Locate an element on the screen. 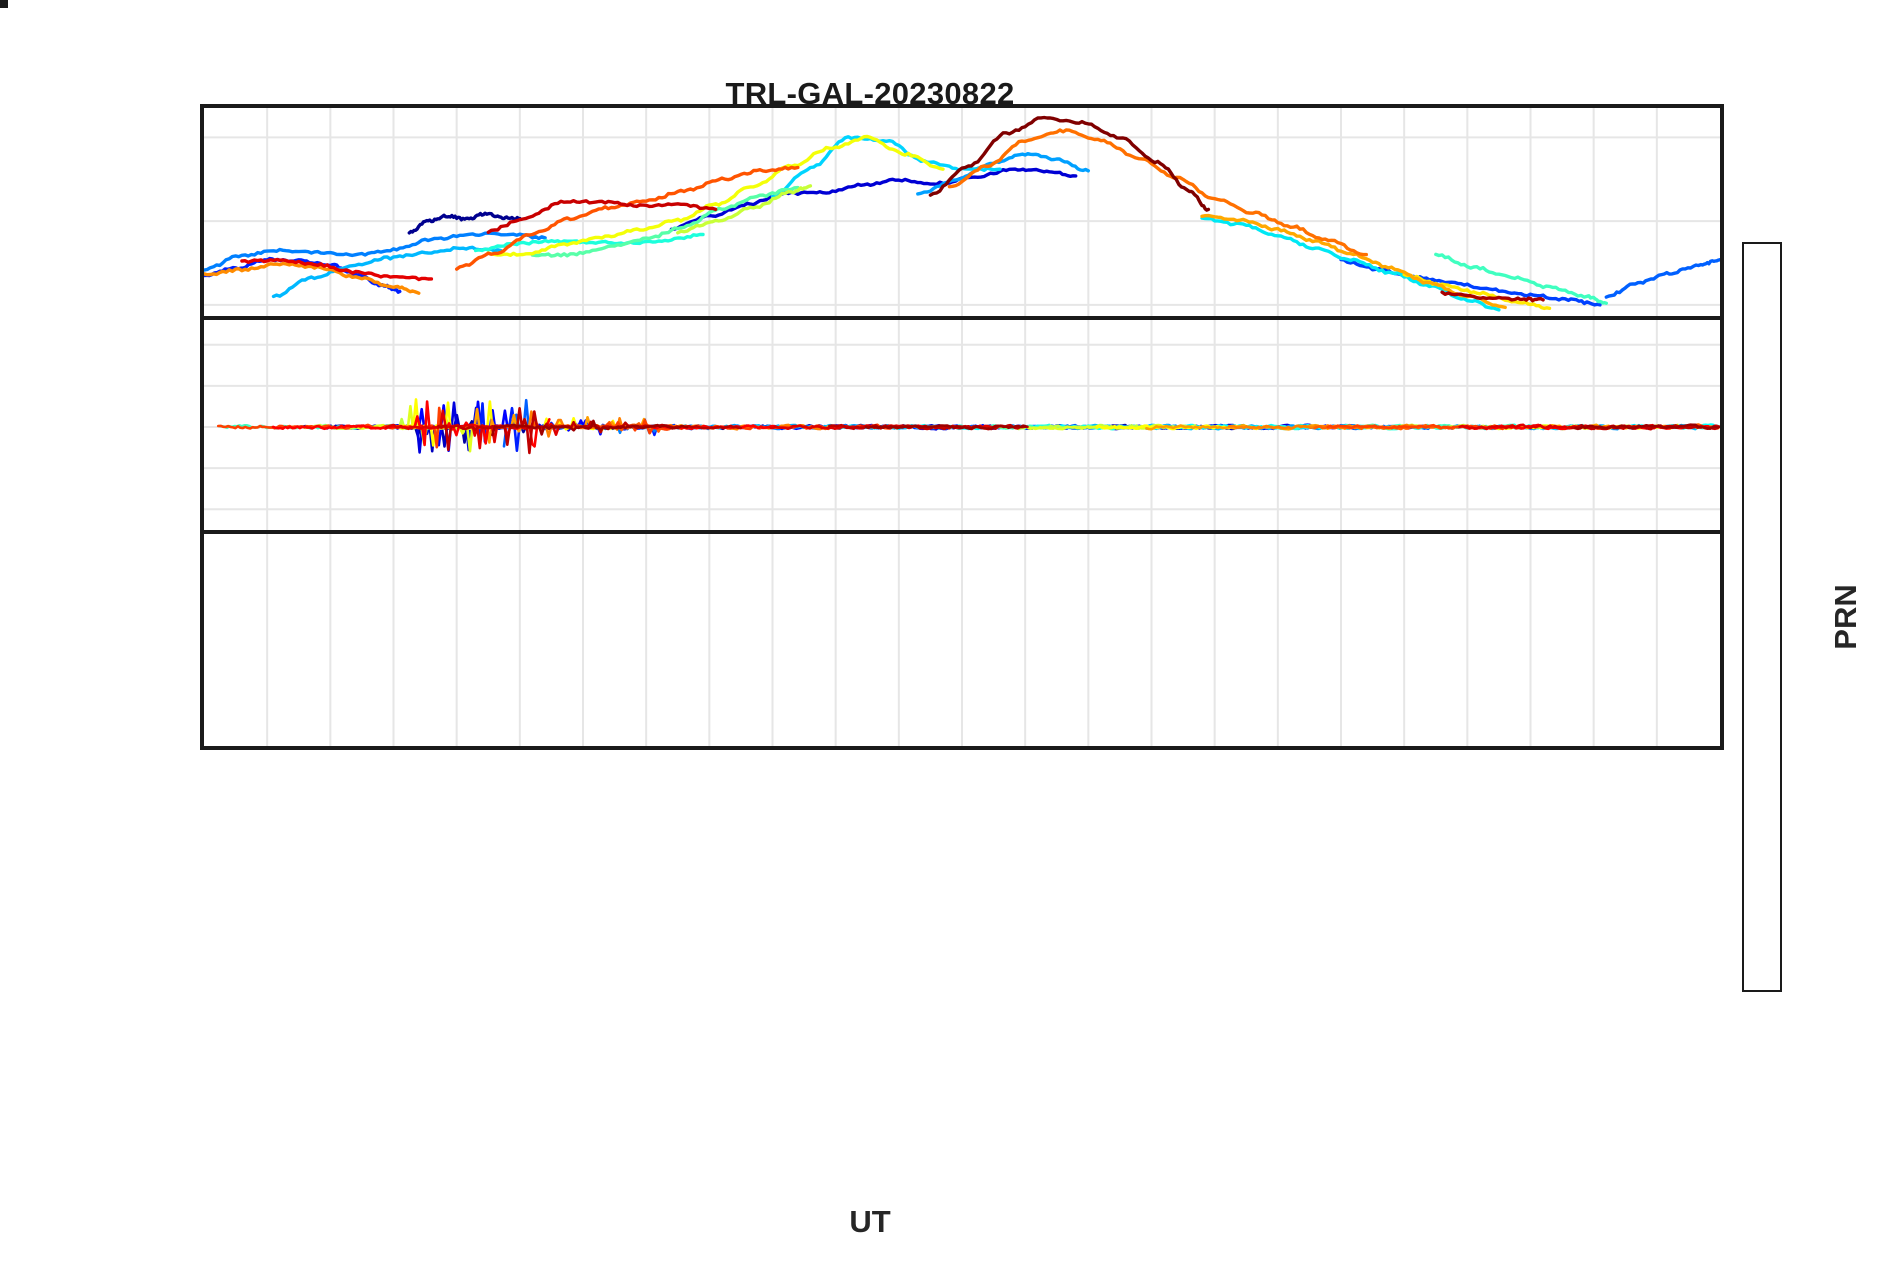 Image resolution: width=1902 pixels, height=1272 pixels. panel-sigma is located at coordinates (4, 4).